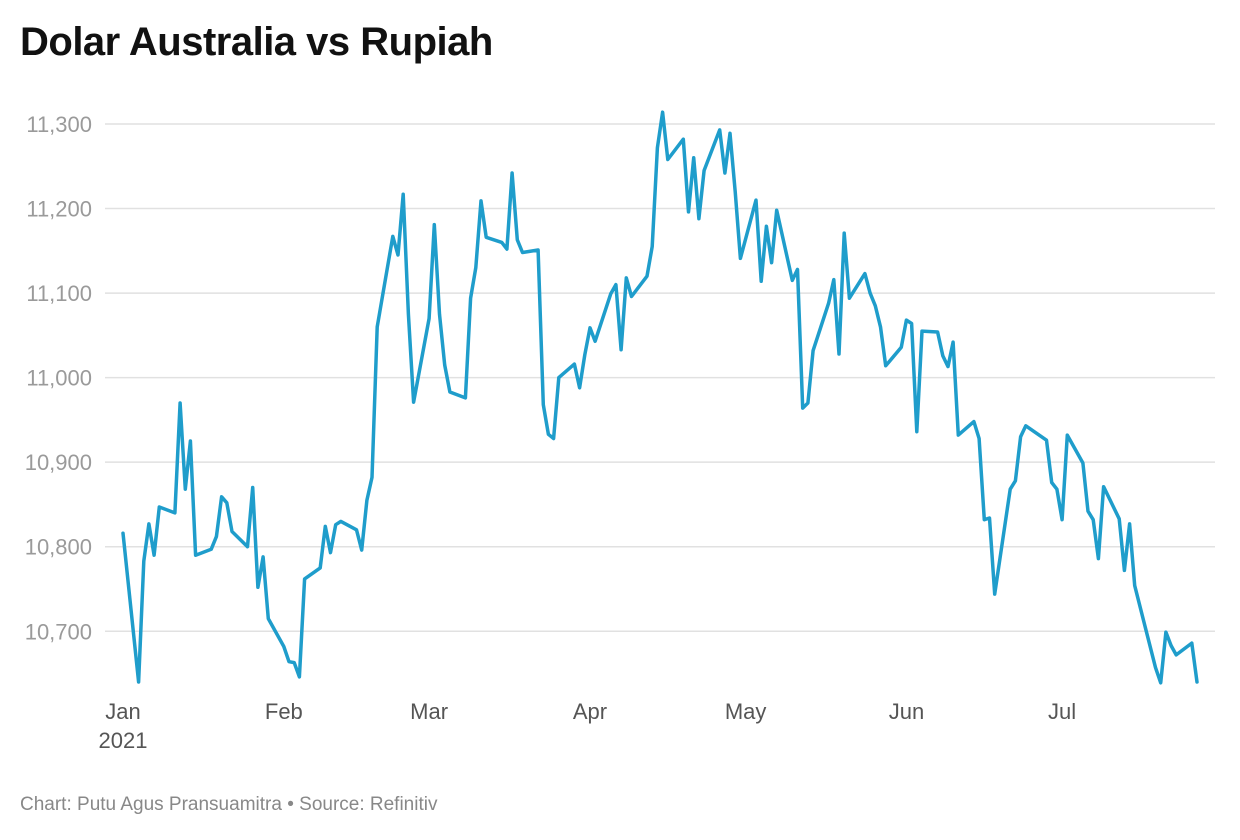  Describe the element at coordinates (58, 462) in the screenshot. I see `y-tick-label: 10,900` at that location.